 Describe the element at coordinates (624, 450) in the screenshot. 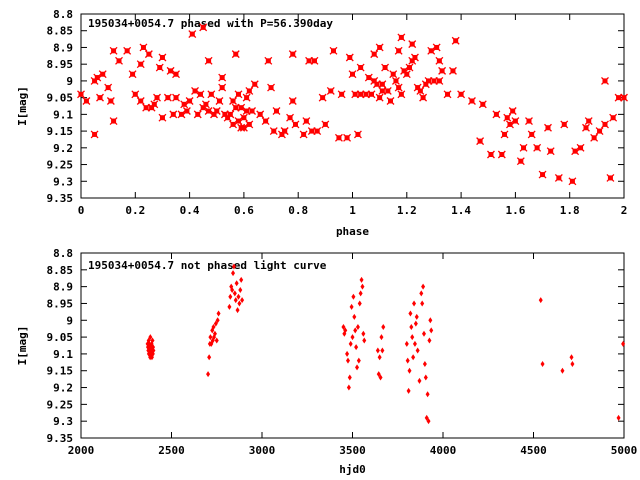

I see `x-tick-label: 5000` at that location.